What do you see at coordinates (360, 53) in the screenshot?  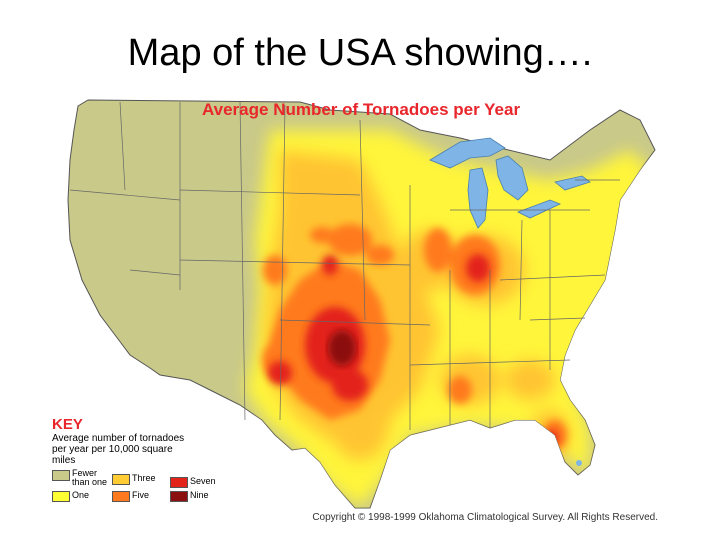 I see `slide-title: Map of the USA showing….` at bounding box center [360, 53].